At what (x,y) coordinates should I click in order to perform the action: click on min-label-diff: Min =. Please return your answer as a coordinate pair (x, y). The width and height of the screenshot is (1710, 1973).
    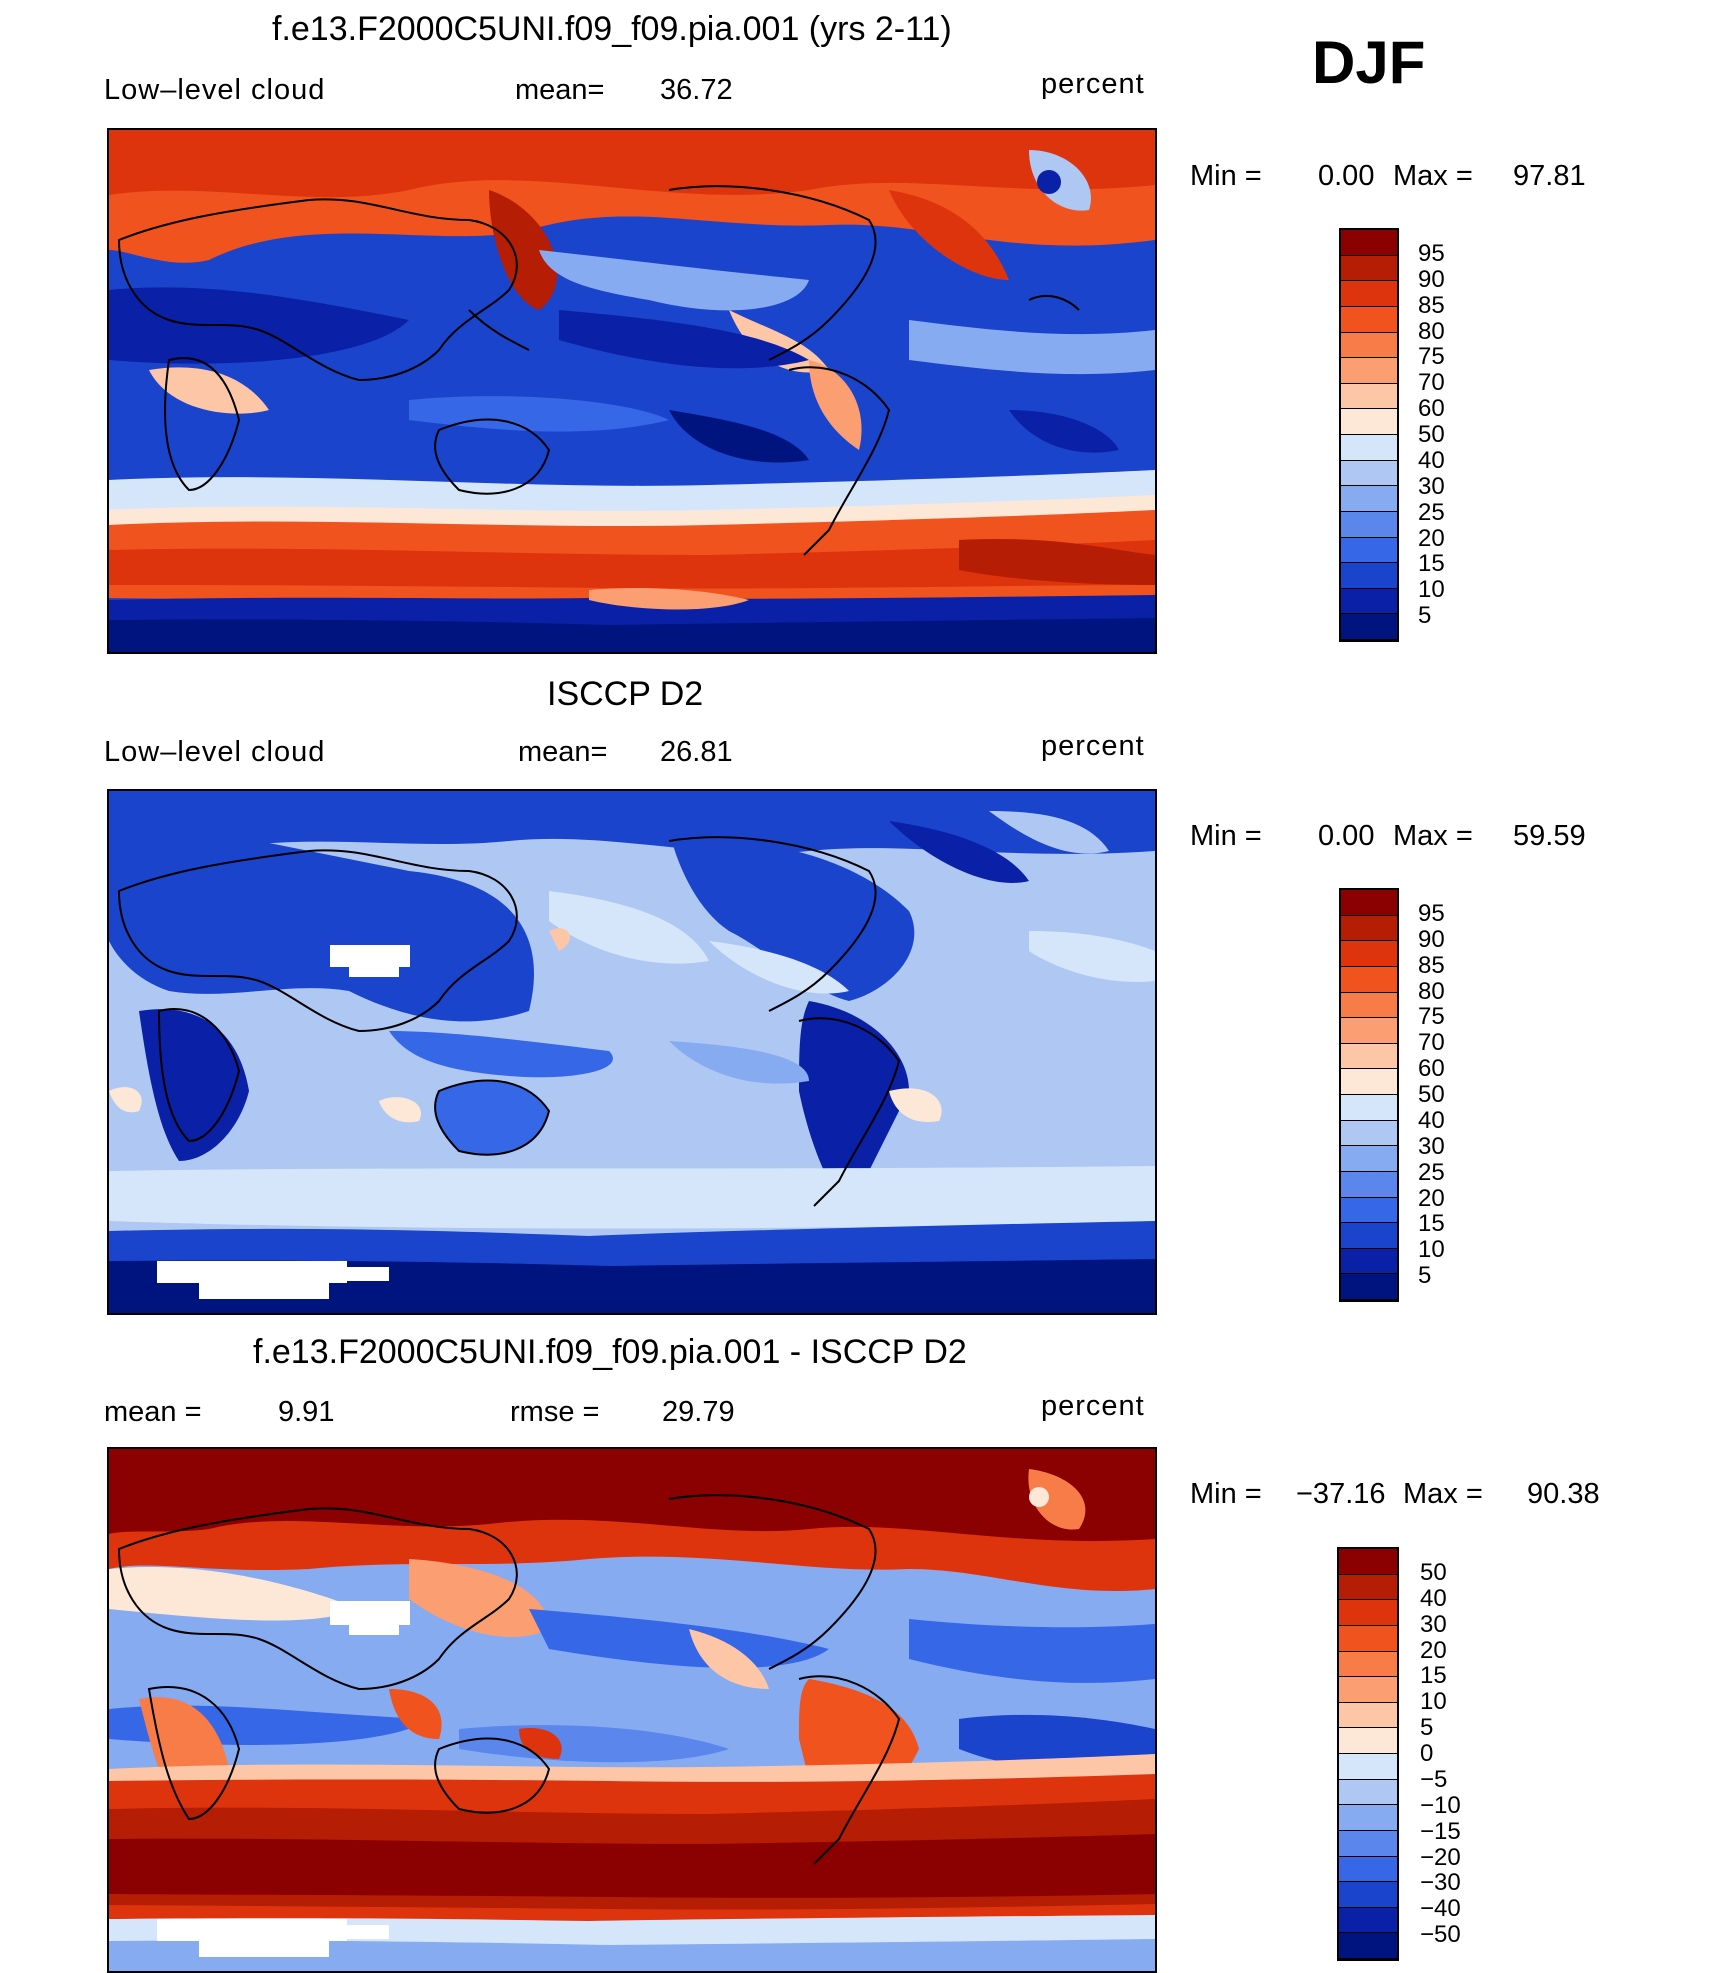
    Looking at the image, I should click on (1226, 1494).